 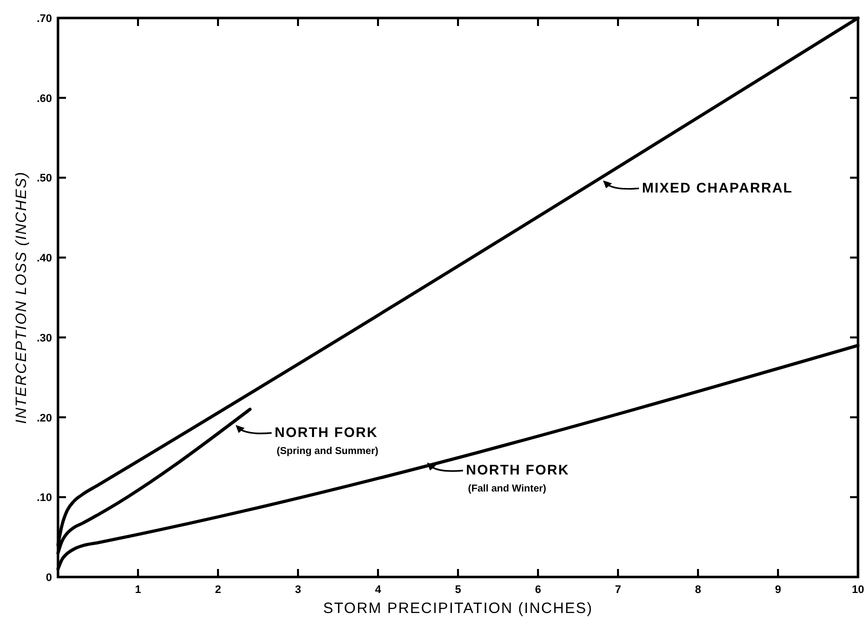 I want to click on y-tick-label: .50, so click(x=44, y=178).